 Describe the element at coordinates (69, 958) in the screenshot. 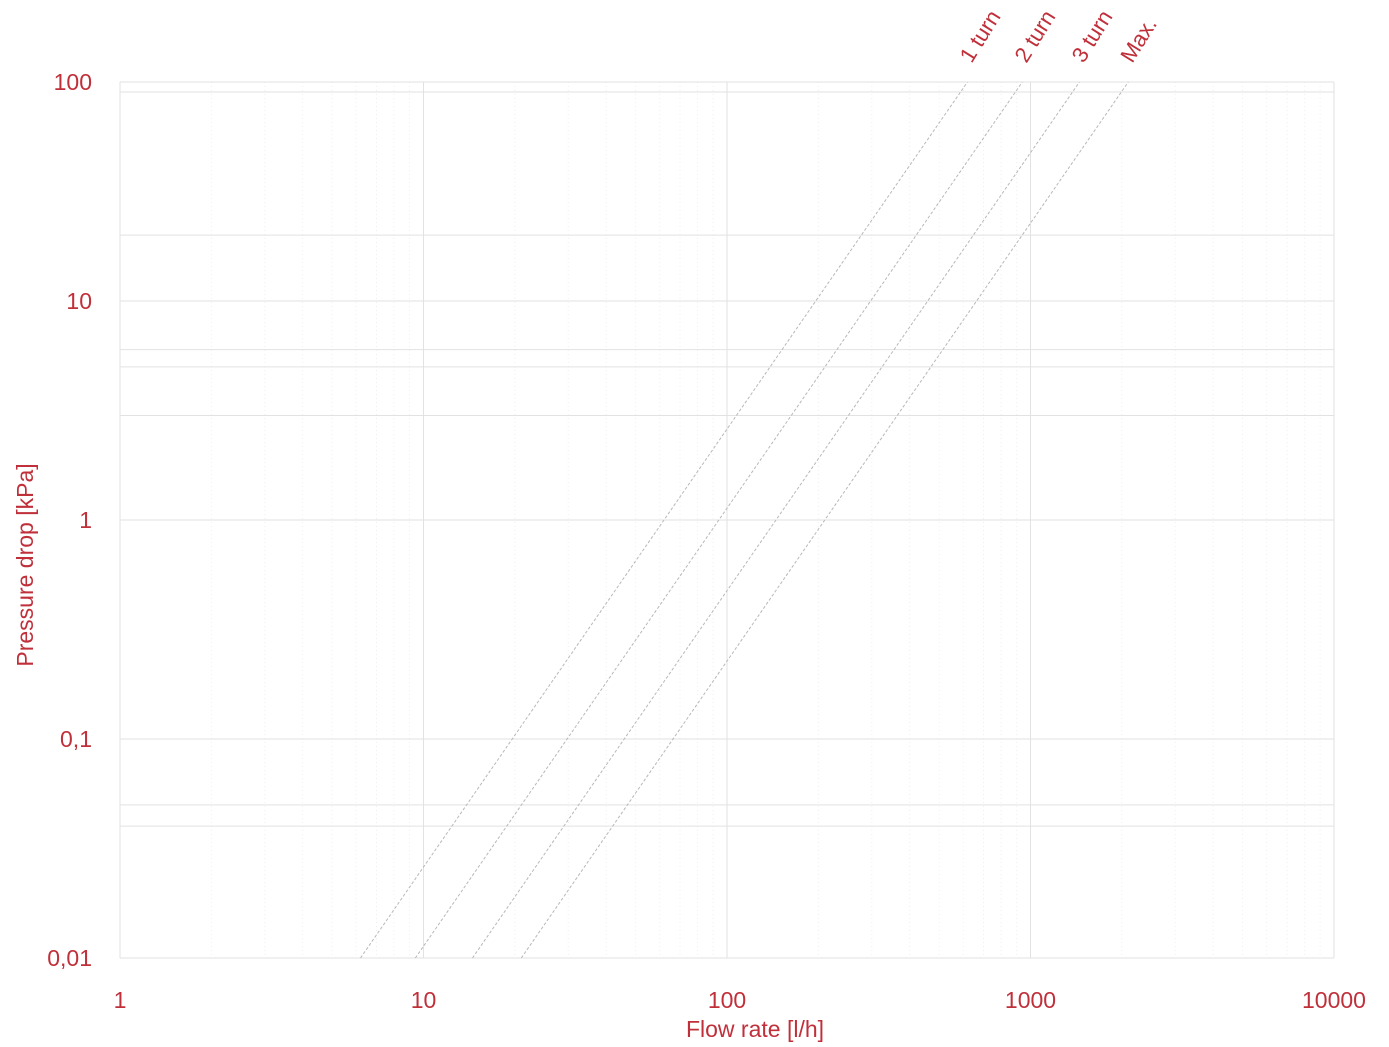

I see `y-tick-label: 0,01` at that location.